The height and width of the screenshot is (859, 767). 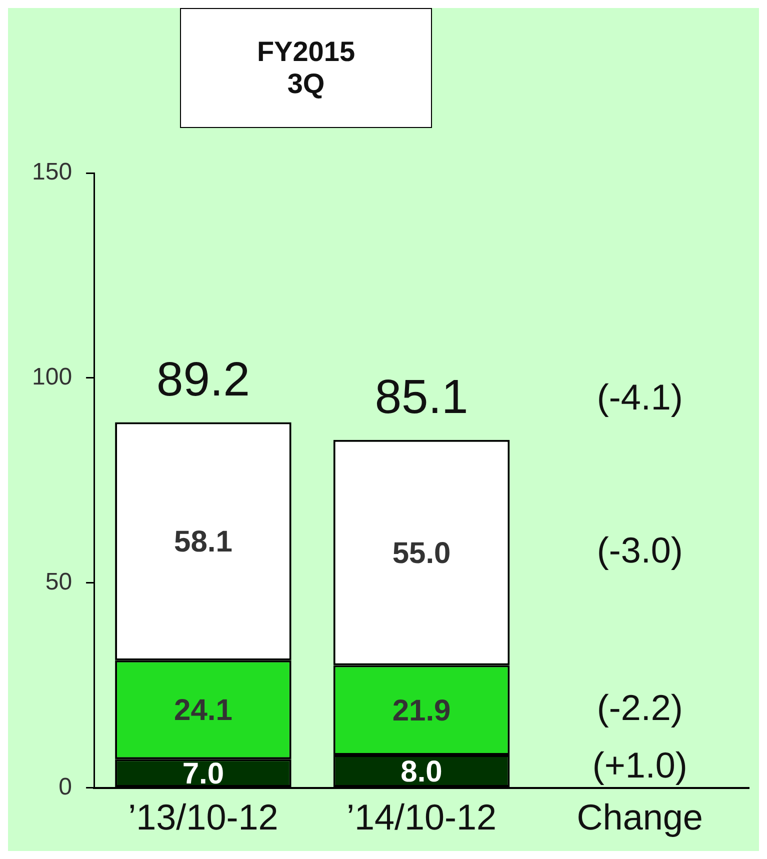 What do you see at coordinates (65, 786) in the screenshot?
I see `y-tick-label: 0` at bounding box center [65, 786].